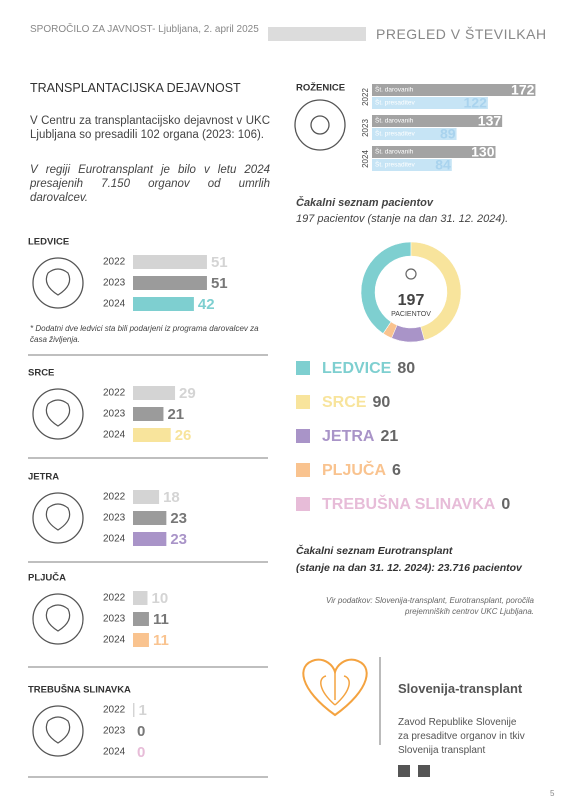  What do you see at coordinates (175, 414) in the screenshot?
I see `bar-value: 21` at bounding box center [175, 414].